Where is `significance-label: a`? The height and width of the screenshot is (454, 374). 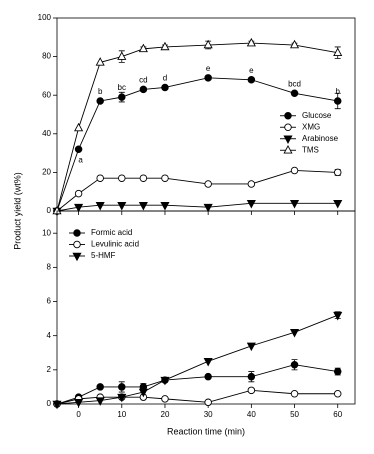
significance-label: a is located at coordinates (80, 159).